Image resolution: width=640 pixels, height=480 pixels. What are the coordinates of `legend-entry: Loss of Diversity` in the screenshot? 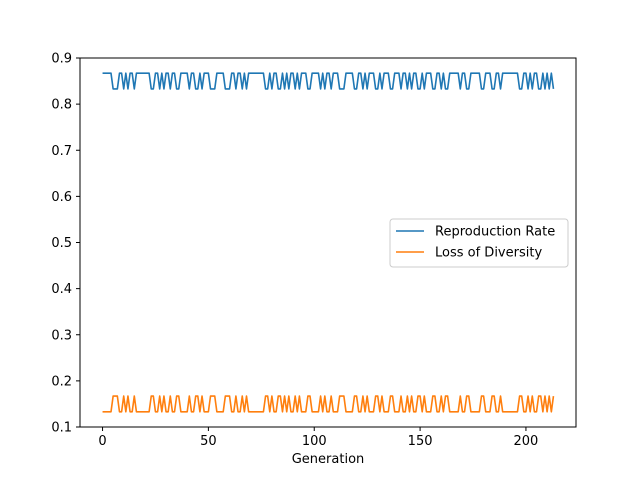 It's located at (488, 253).